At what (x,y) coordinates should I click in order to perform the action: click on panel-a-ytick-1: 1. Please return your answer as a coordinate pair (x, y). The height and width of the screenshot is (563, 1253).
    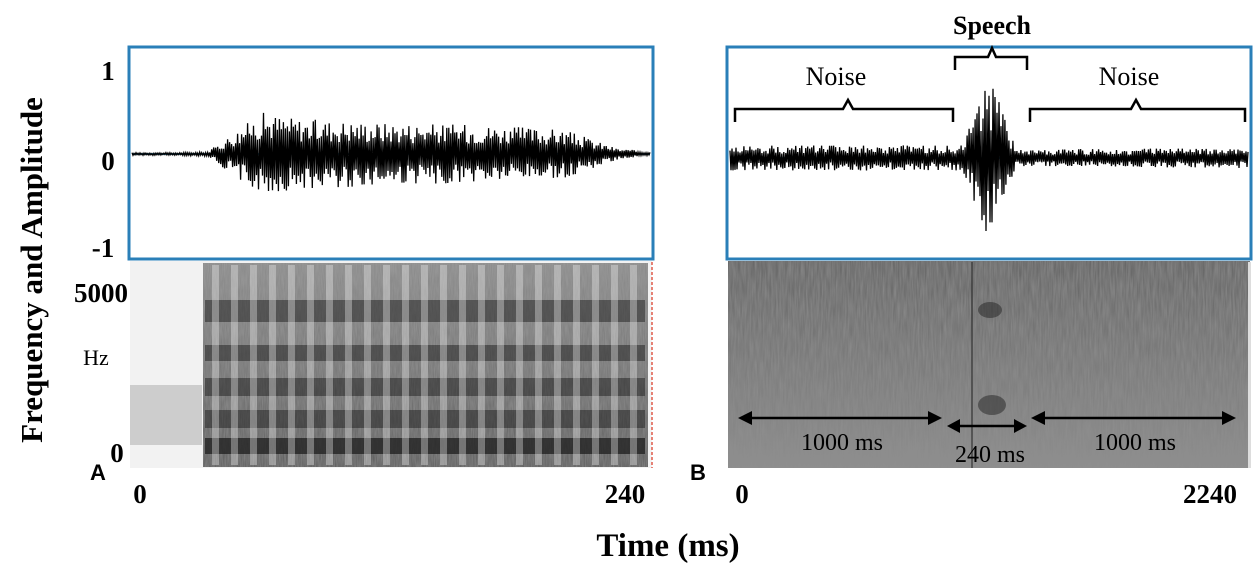
    Looking at the image, I should click on (108, 71).